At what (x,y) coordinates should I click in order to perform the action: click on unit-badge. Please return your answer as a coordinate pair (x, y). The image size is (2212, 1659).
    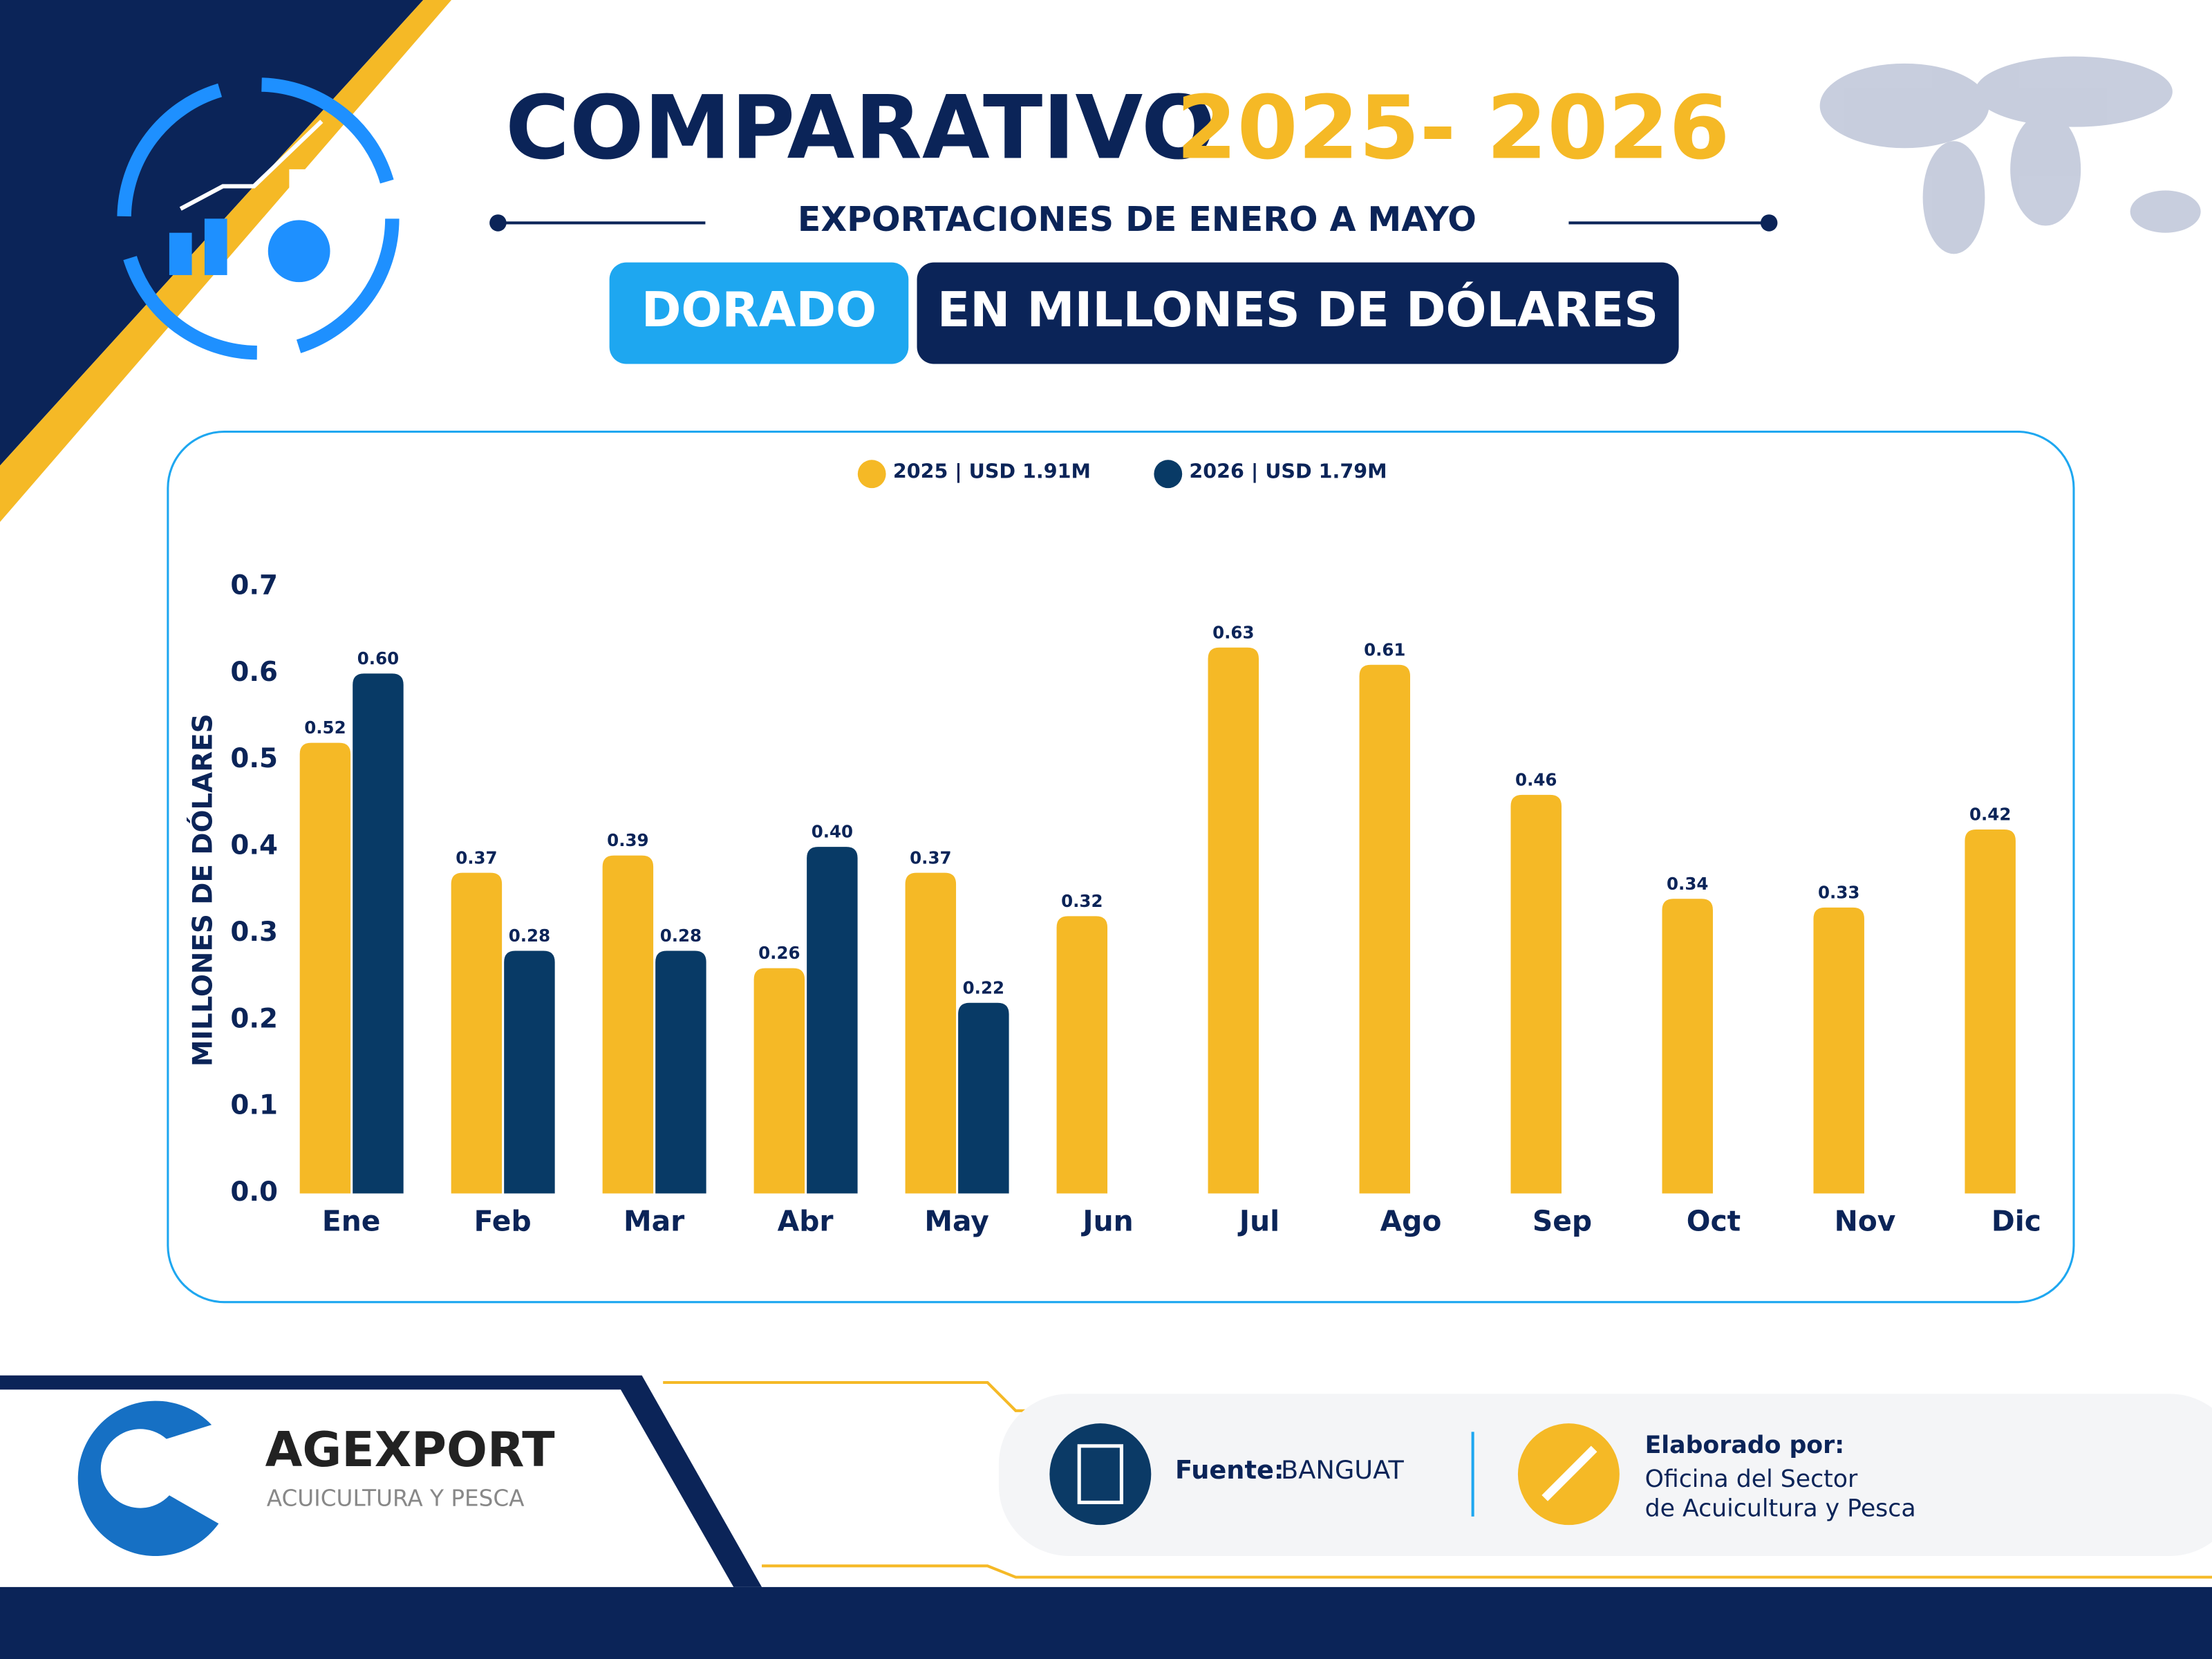
    Looking at the image, I should click on (1298, 313).